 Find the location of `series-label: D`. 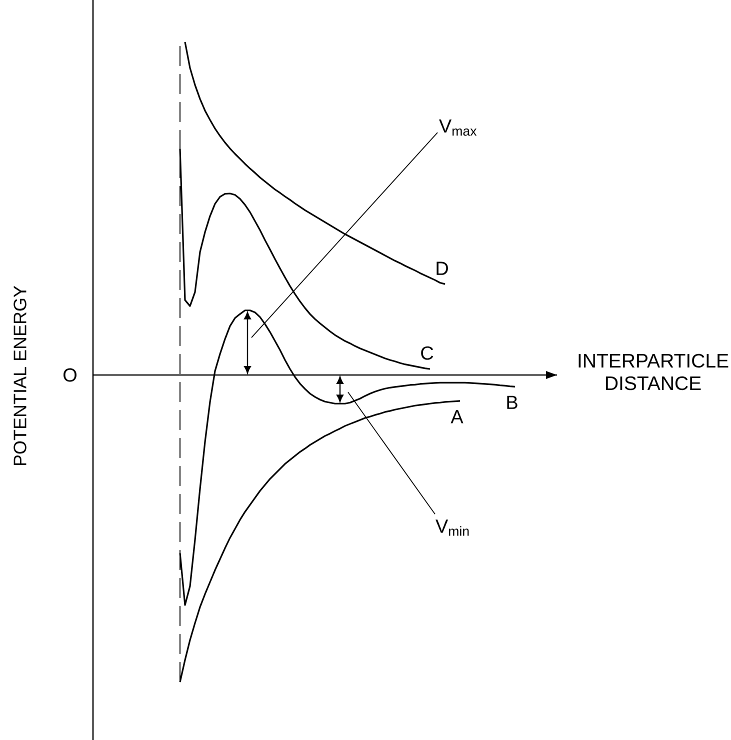

series-label: D is located at coordinates (442, 268).